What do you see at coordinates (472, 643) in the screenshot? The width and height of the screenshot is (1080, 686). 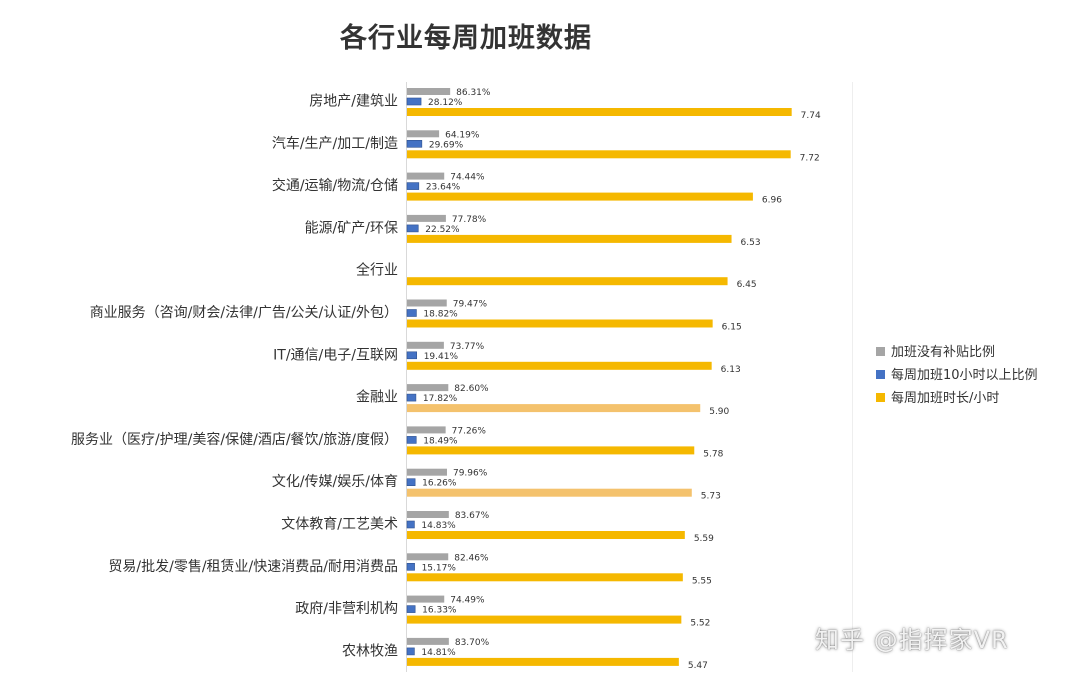 I see `data-label-no-subsidy: 83.70%` at bounding box center [472, 643].